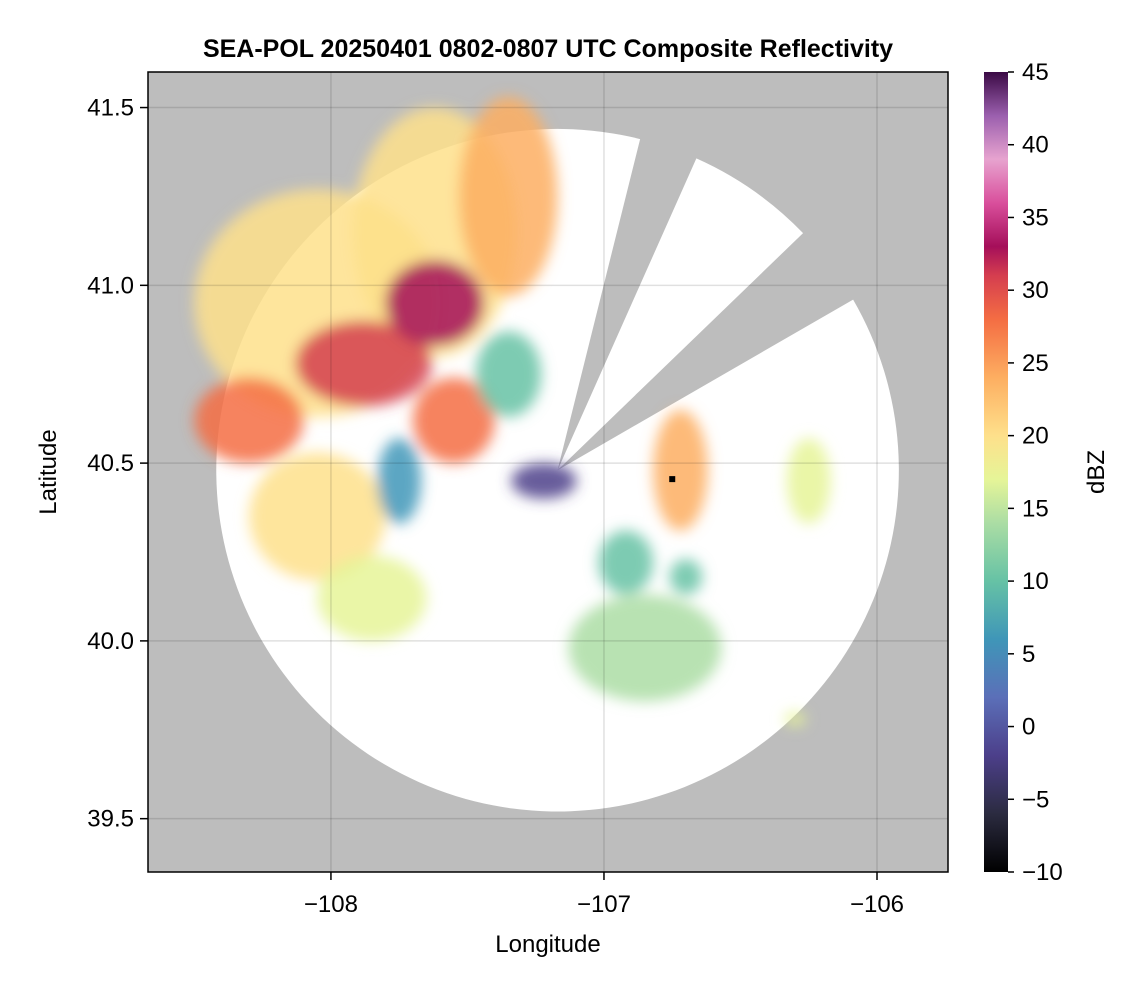  What do you see at coordinates (604, 904) in the screenshot?
I see `x-tick-label: −107` at bounding box center [604, 904].